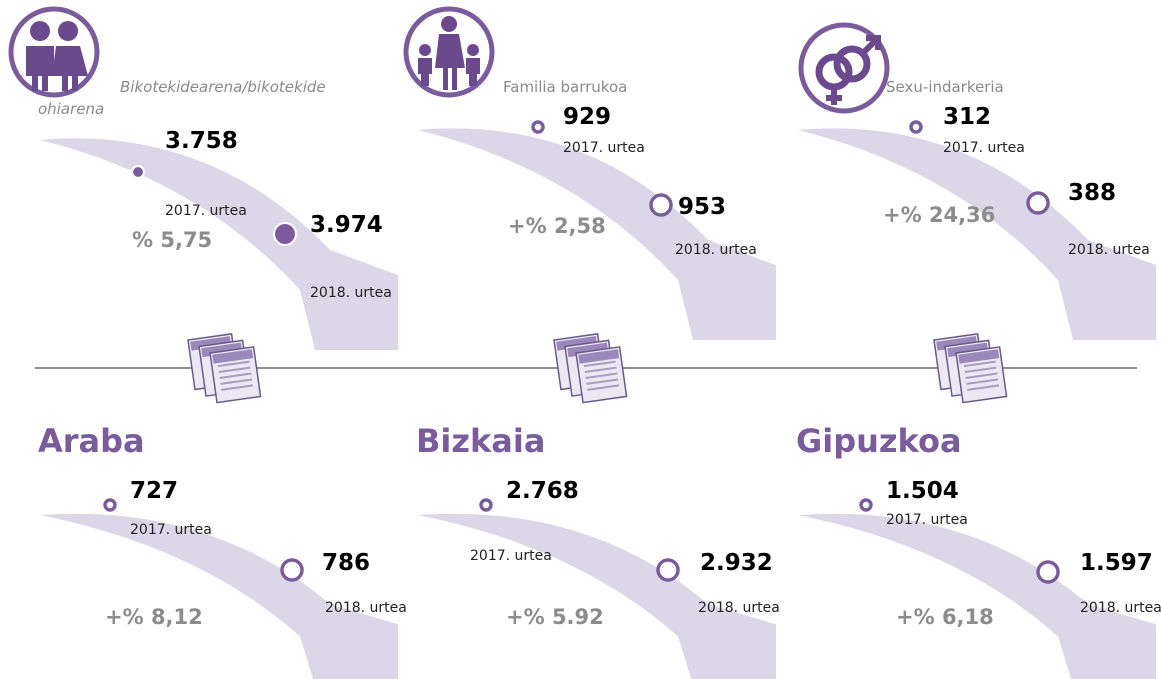 This screenshot has height=679, width=1161. Describe the element at coordinates (201, 141) in the screenshot. I see `value-2017: 3.758` at that location.